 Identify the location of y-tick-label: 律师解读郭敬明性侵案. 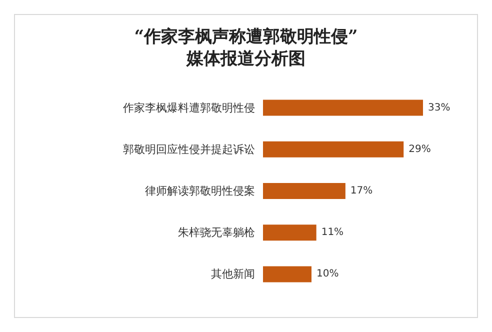
(200, 191).